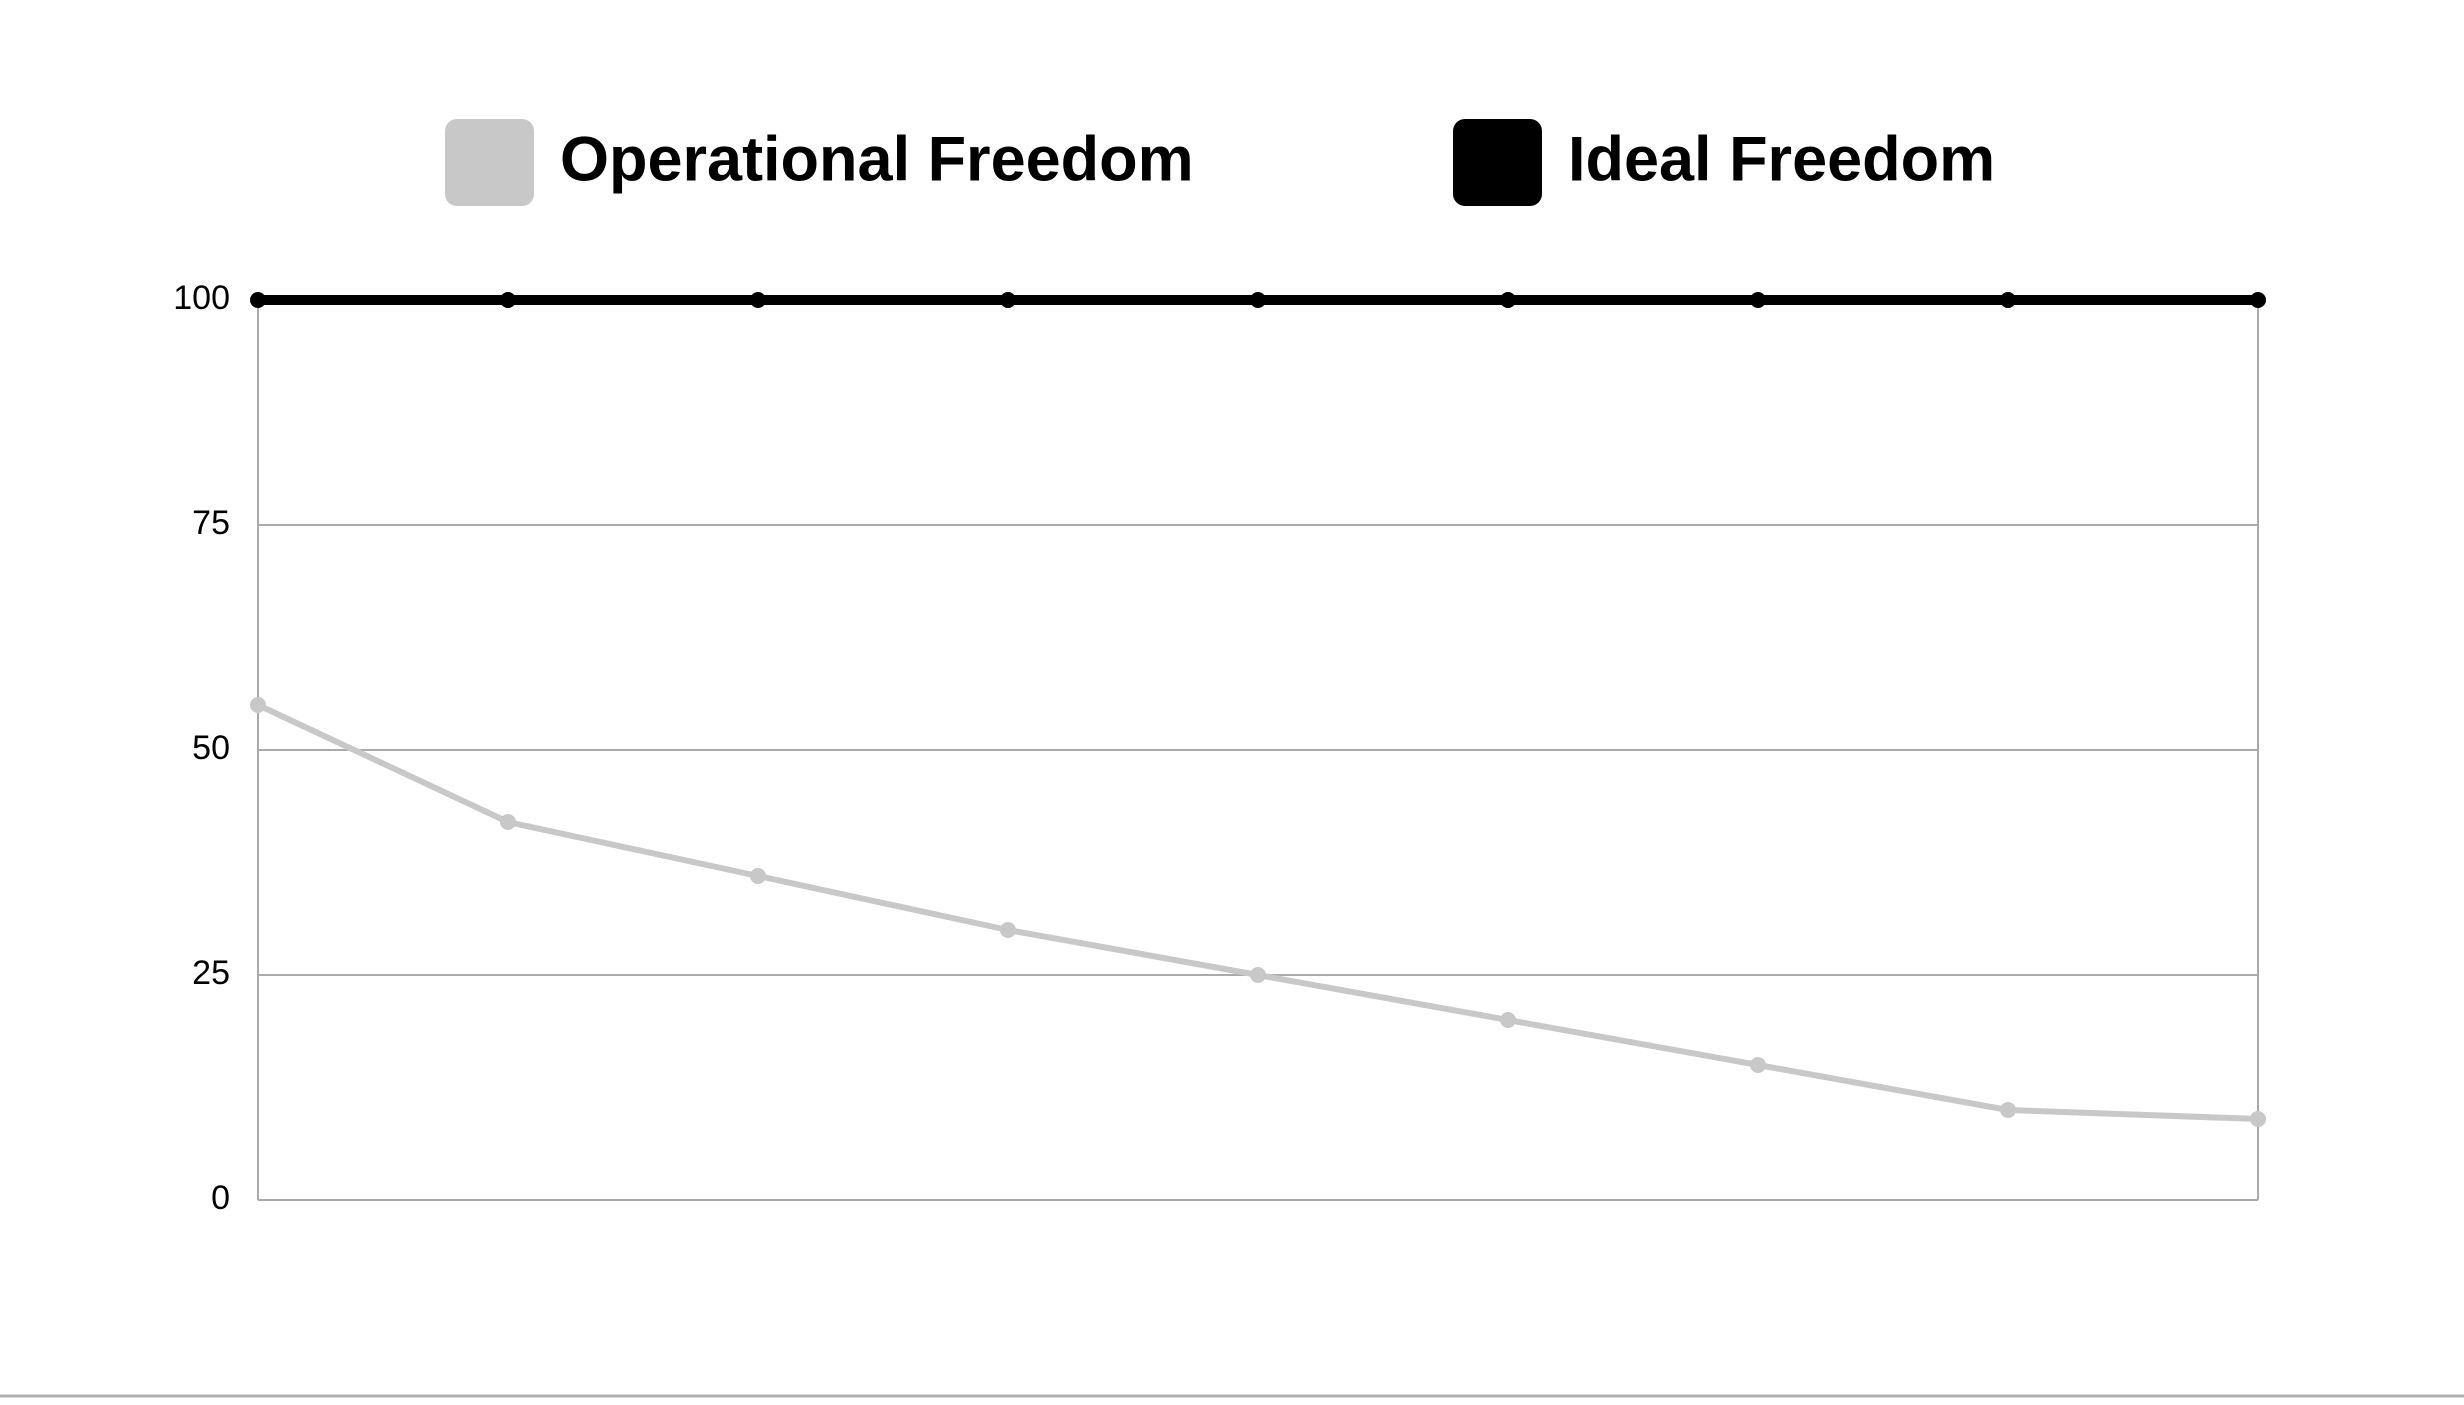 Image resolution: width=2464 pixels, height=1405 pixels. What do you see at coordinates (211, 973) in the screenshot?
I see `y-tick-label: 25` at bounding box center [211, 973].